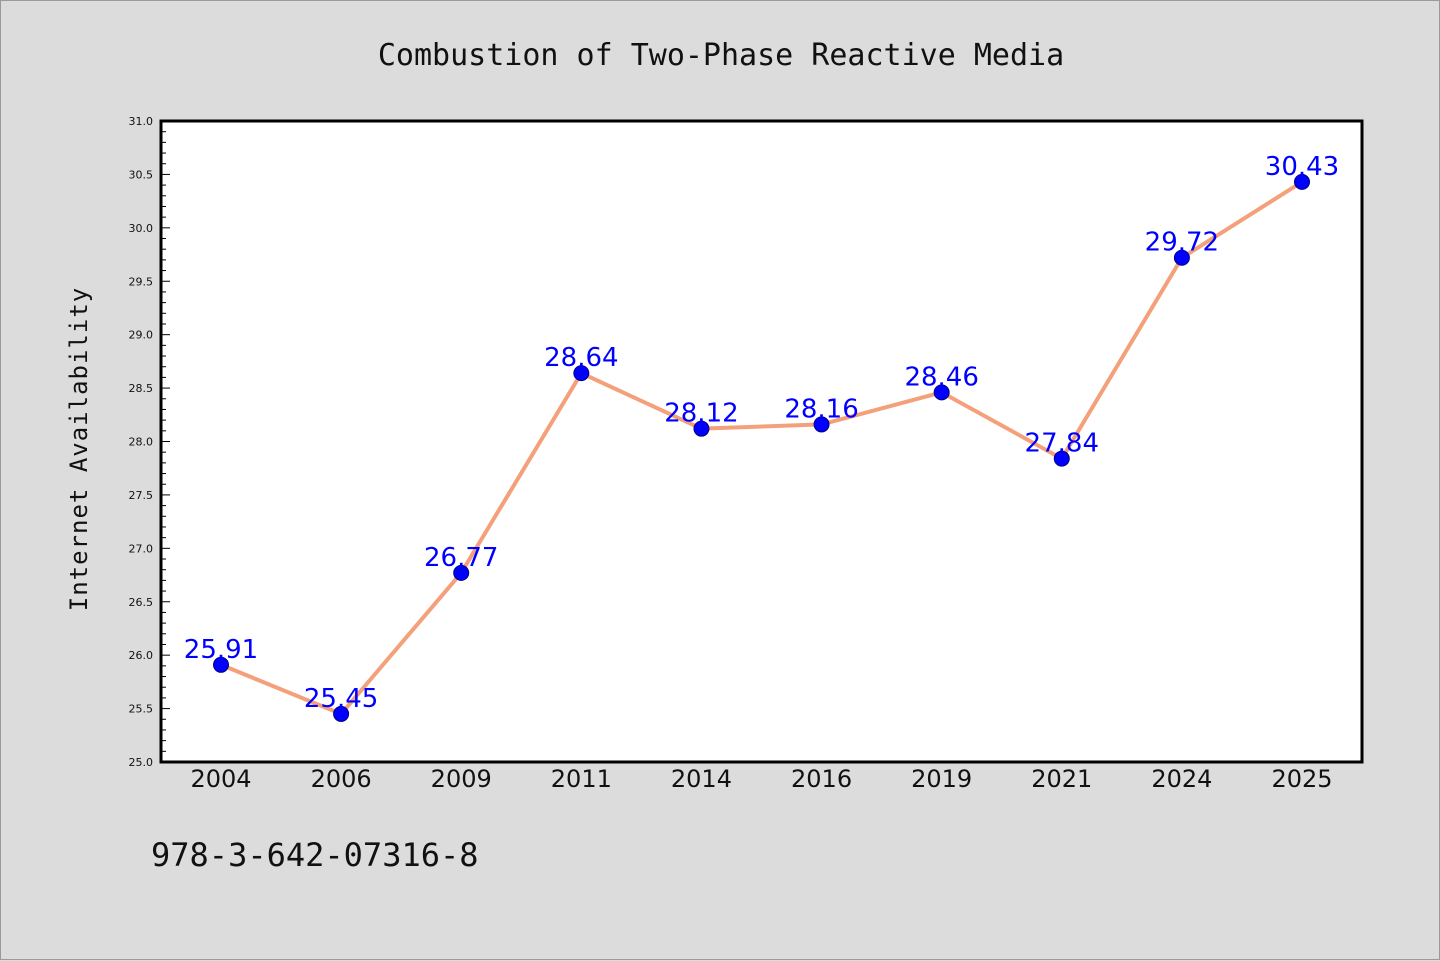 This screenshot has width=1440, height=961. Describe the element at coordinates (341, 699) in the screenshot. I see `data-label: 25.45` at that location.